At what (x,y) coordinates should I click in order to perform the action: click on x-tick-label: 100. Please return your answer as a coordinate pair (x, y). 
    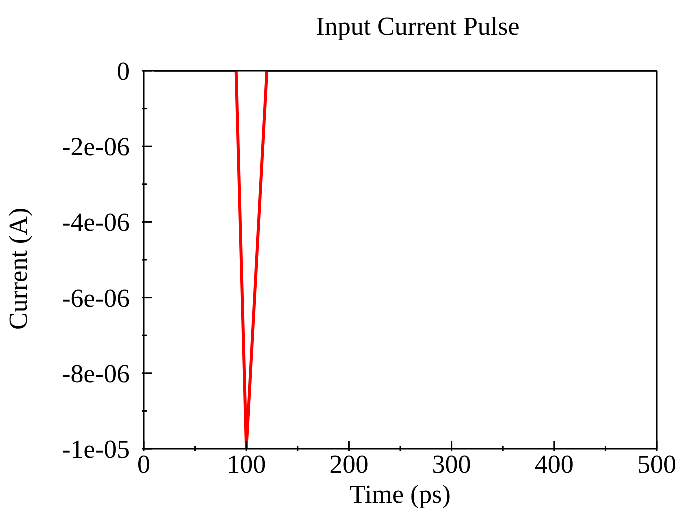
    Looking at the image, I should click on (246, 464).